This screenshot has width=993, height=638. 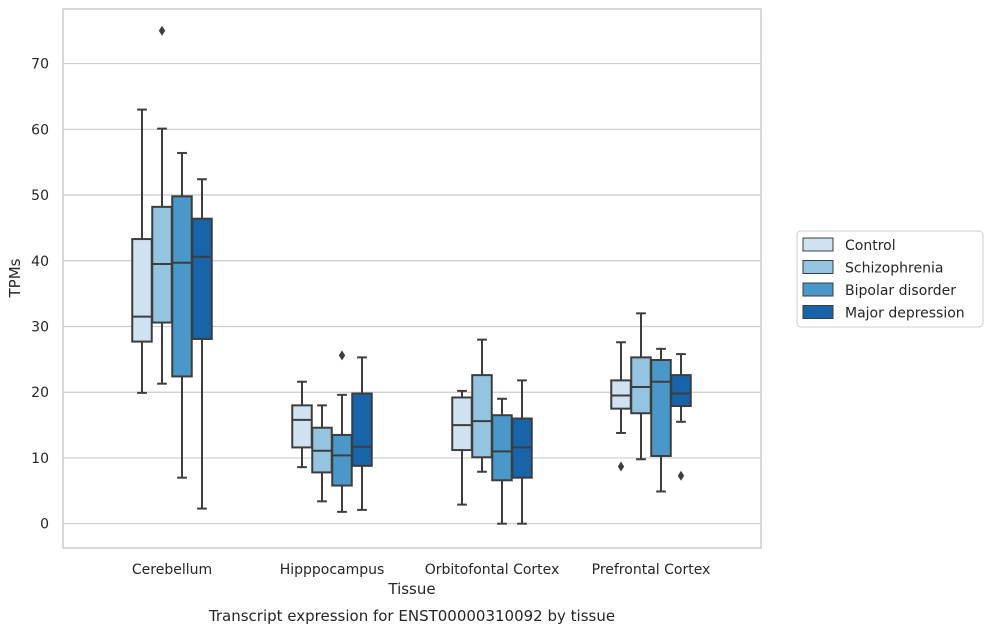 I want to click on legend-label: Schizophrenia, so click(x=894, y=269).